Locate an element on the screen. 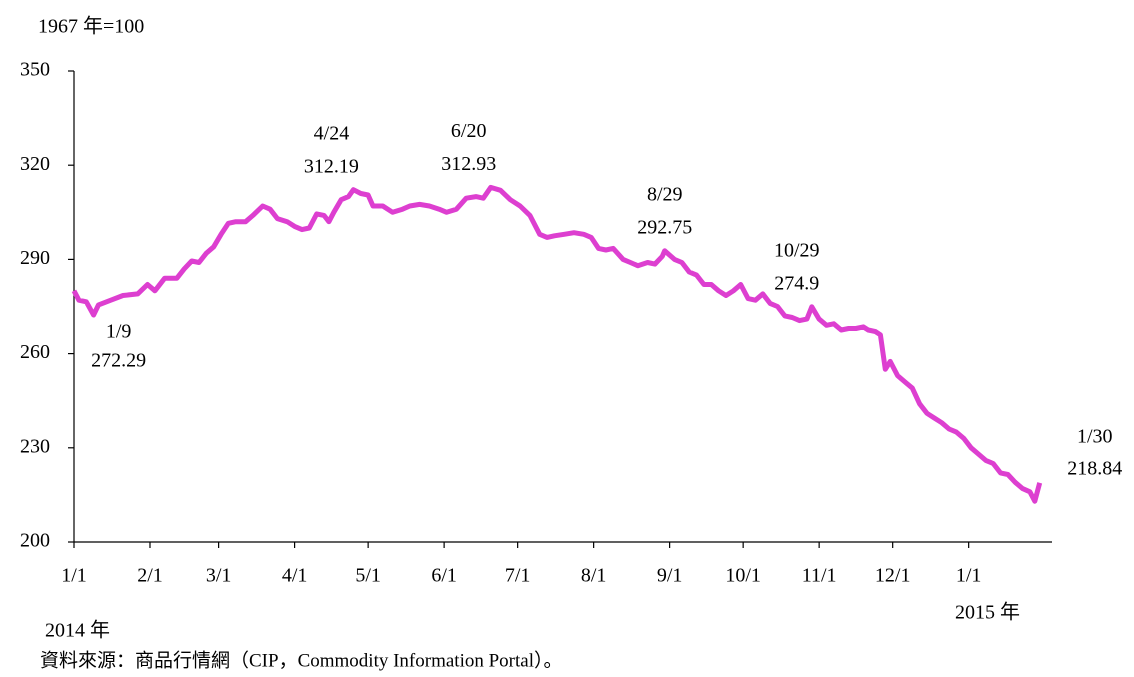  x-tick-label: 8/1 is located at coordinates (594, 576).